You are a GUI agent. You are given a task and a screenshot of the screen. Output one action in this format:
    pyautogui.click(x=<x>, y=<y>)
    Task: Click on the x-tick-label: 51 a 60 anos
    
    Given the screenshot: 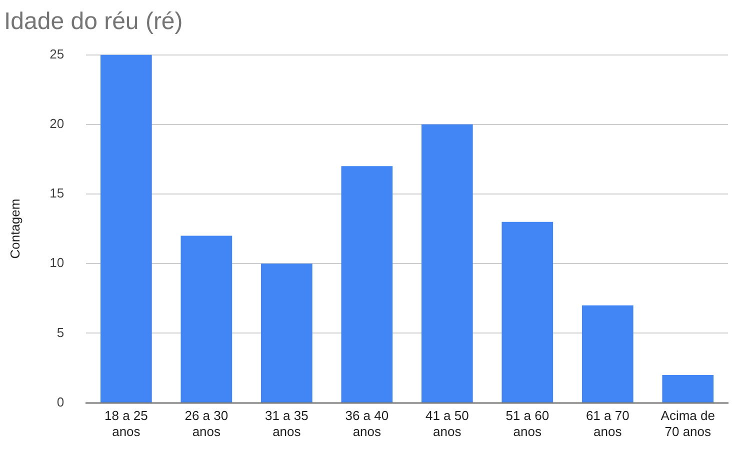 What is the action you would take?
    pyautogui.click(x=528, y=423)
    